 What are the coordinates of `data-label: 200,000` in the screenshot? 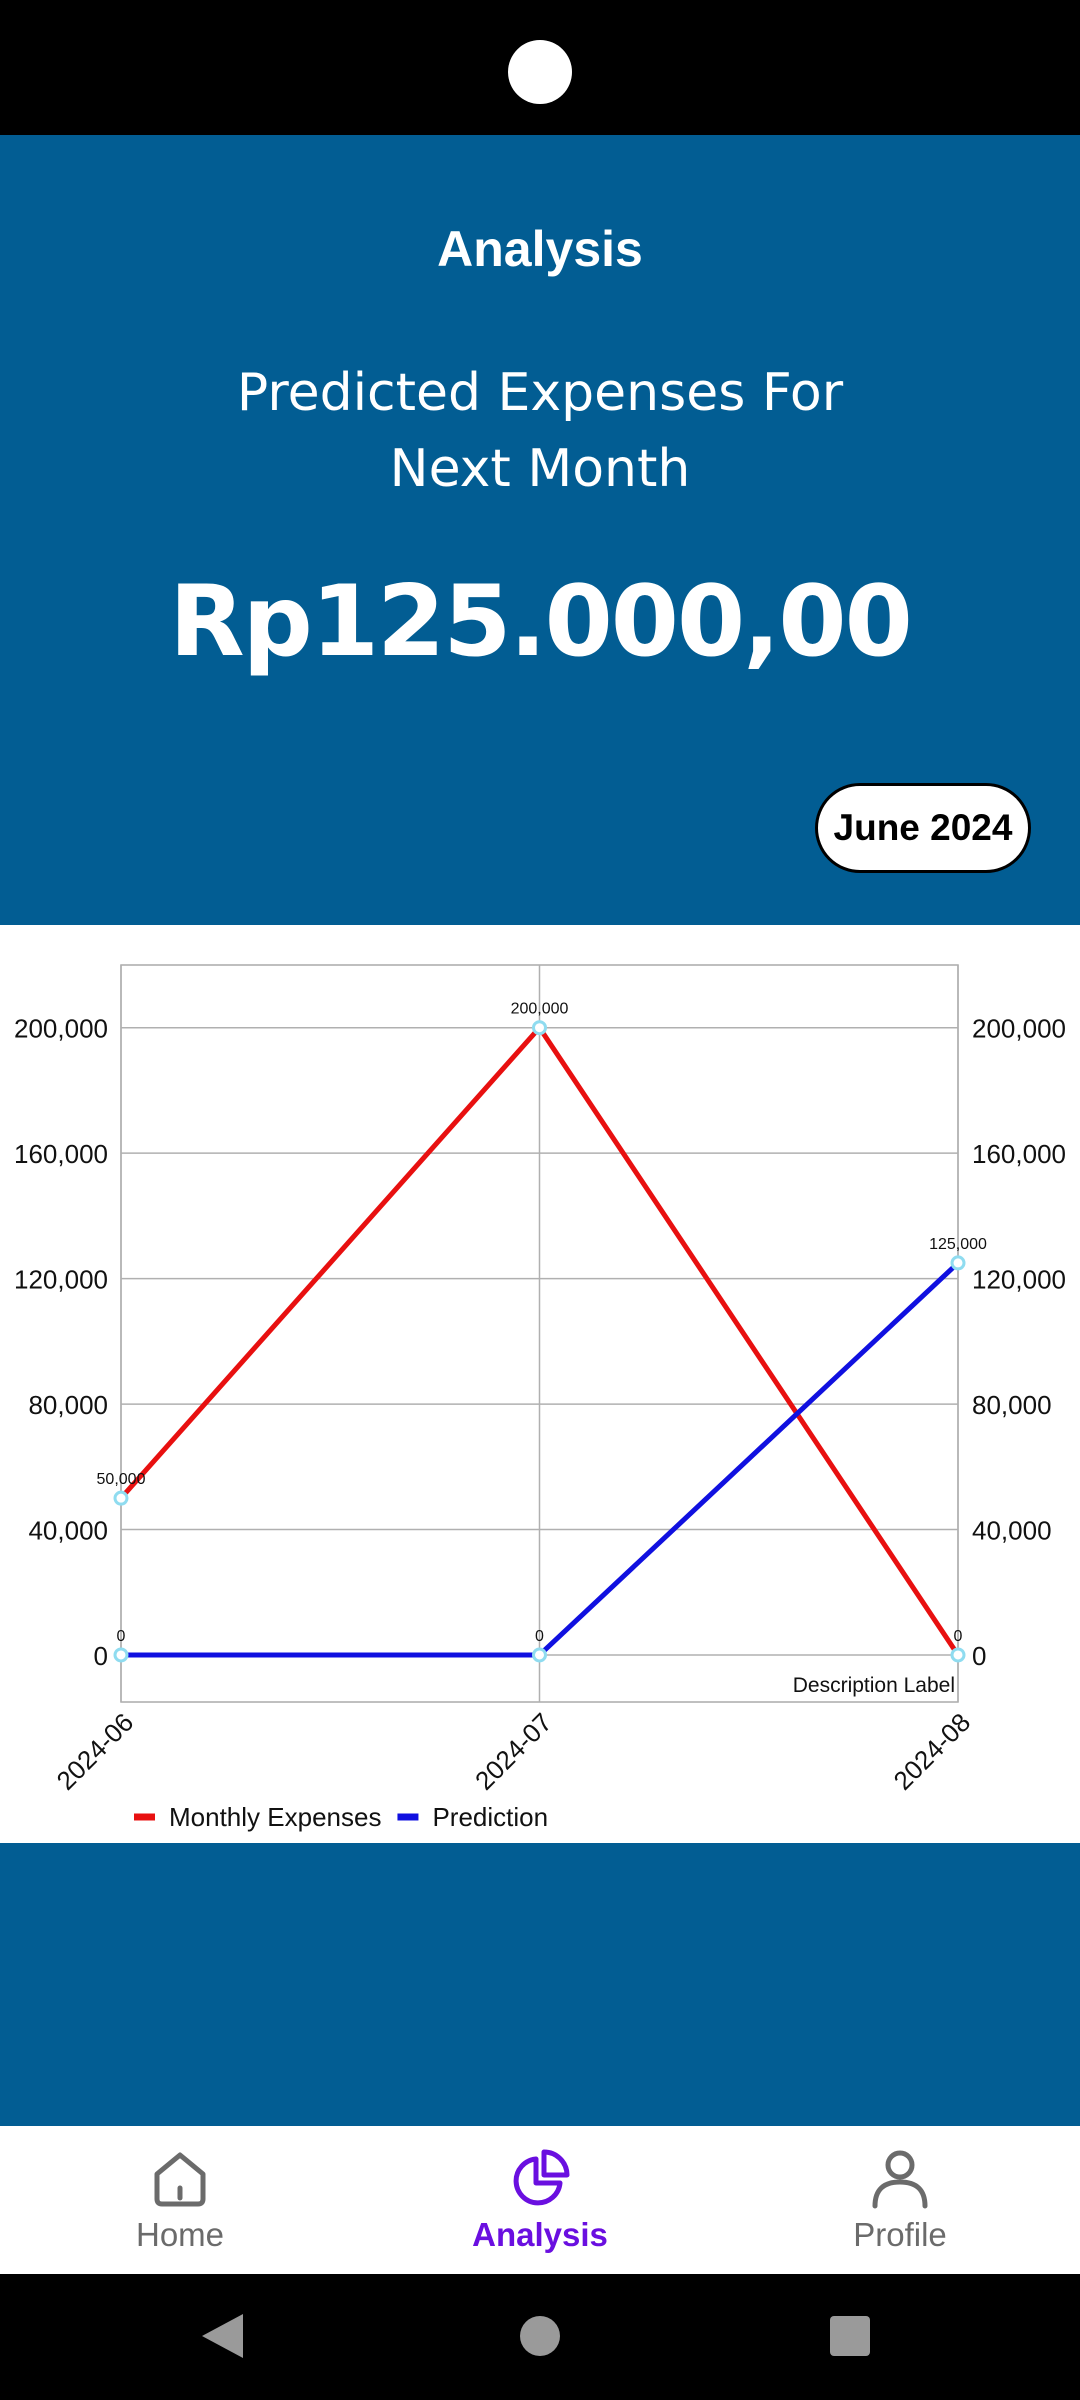 It's located at (540, 1009).